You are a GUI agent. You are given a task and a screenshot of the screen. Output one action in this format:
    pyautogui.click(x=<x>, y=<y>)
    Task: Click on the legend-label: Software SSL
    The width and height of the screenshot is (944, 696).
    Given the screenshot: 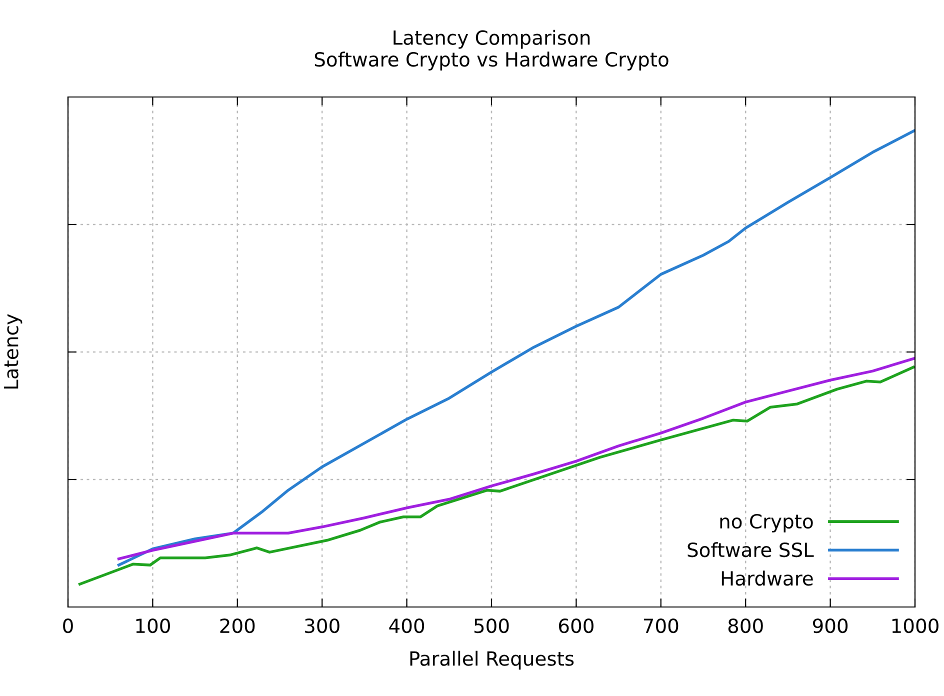 What is the action you would take?
    pyautogui.click(x=751, y=550)
    